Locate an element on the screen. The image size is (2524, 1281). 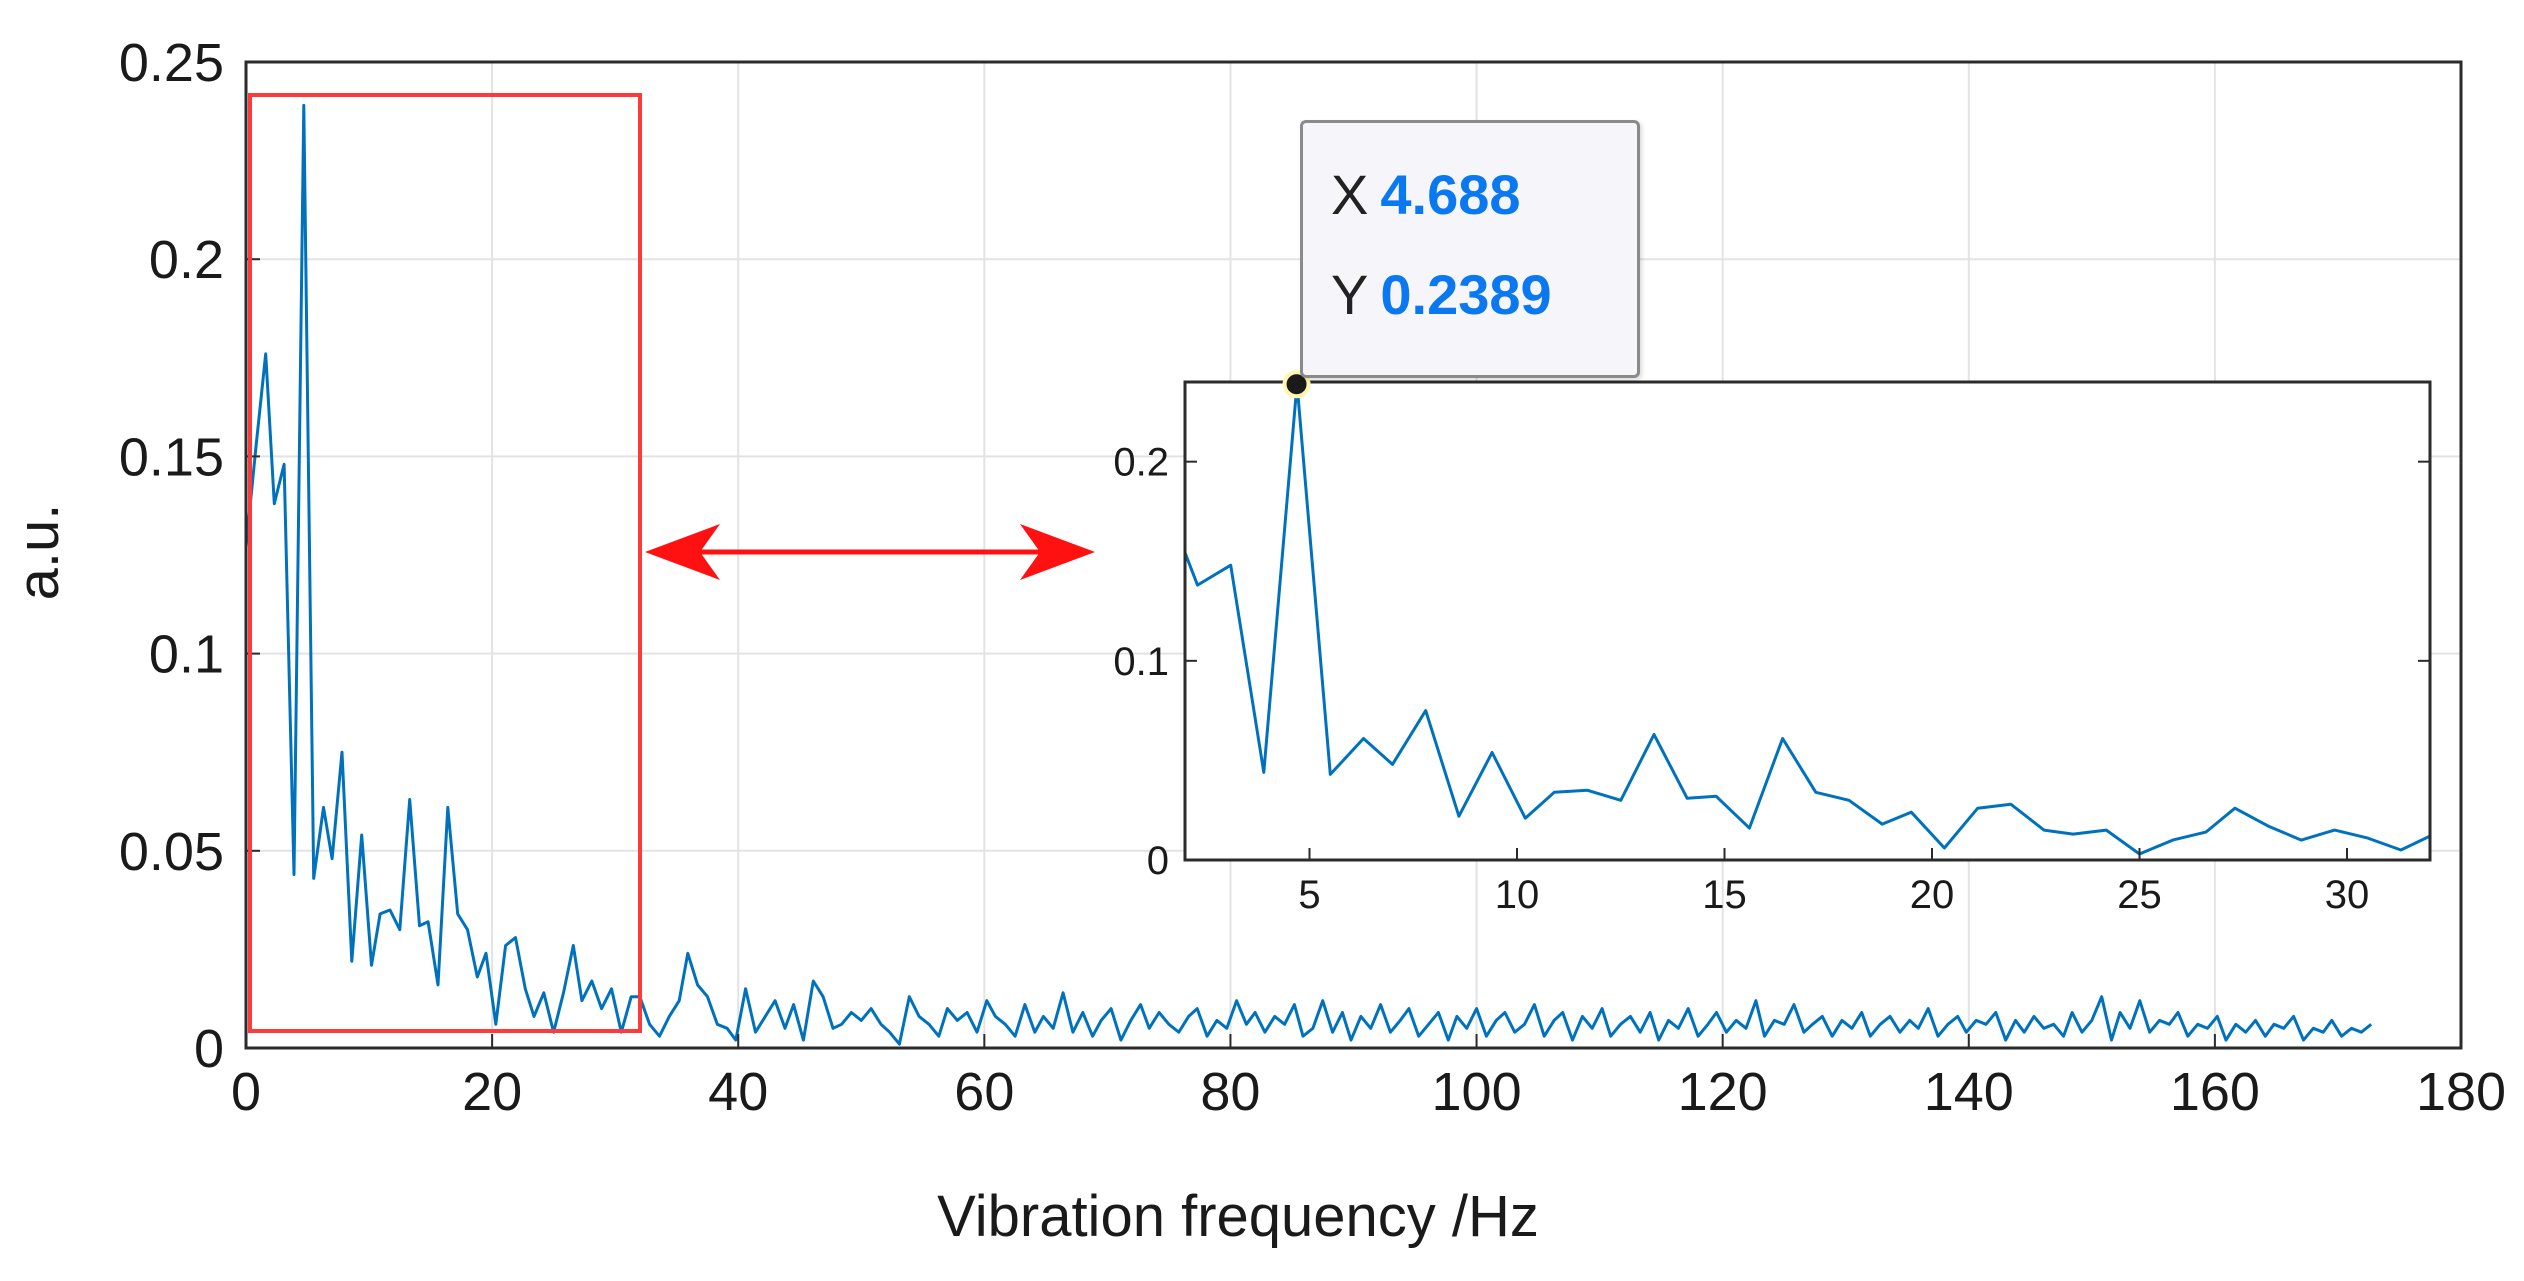
inset-x-tick-label: 5 is located at coordinates (1309, 895).